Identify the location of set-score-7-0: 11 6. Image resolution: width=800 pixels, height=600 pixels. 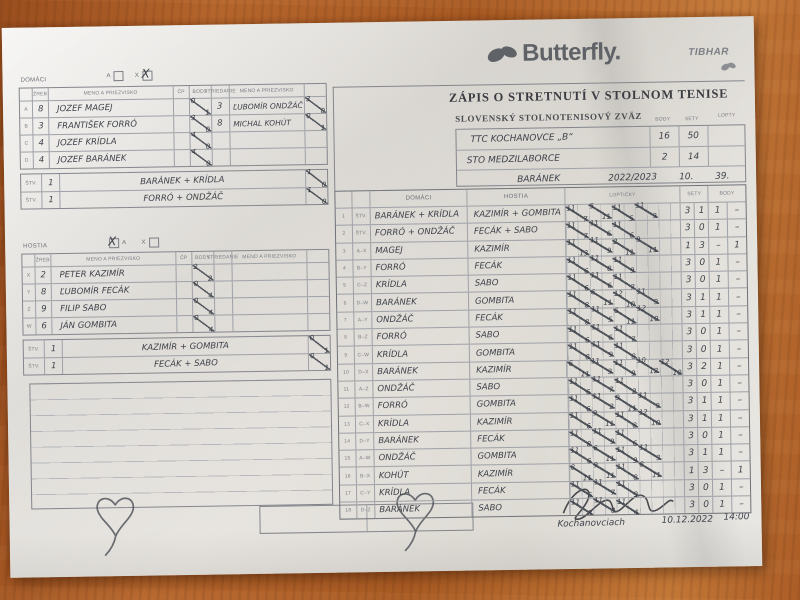
(579, 334).